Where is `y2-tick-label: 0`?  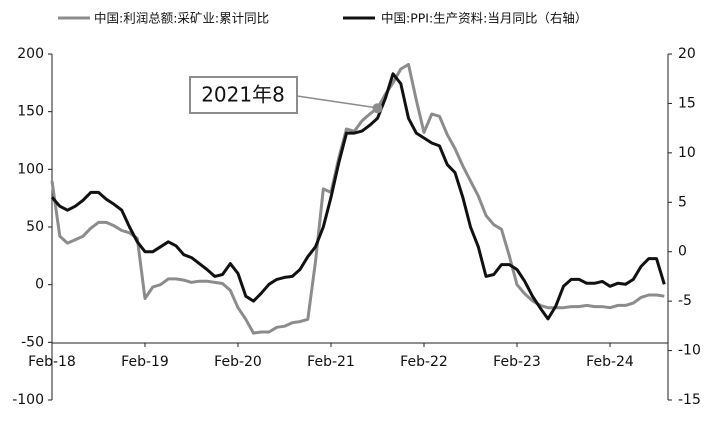 y2-tick-label: 0 is located at coordinates (682, 252).